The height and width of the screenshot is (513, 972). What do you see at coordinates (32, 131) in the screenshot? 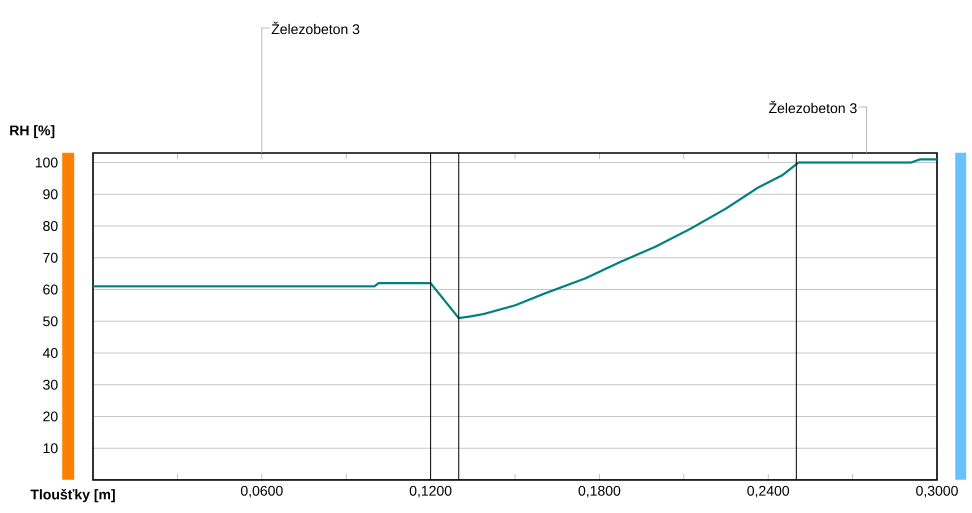
I see `y-axis-title: RH [%]` at bounding box center [32, 131].